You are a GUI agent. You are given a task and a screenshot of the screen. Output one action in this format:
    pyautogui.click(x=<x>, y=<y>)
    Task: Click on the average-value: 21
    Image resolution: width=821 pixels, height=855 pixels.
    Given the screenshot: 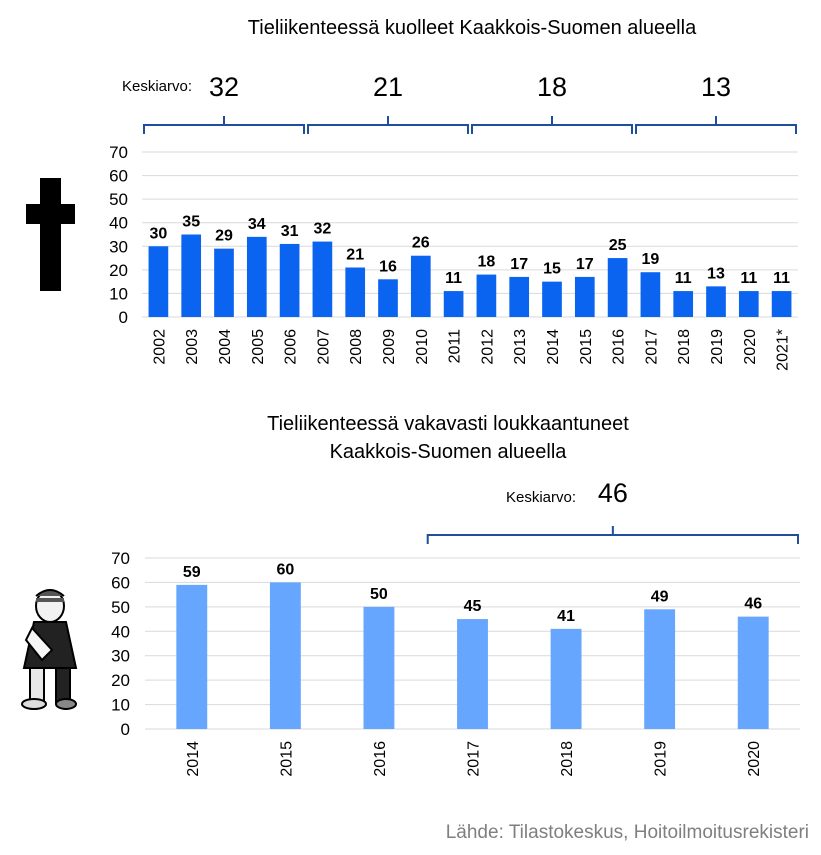 What is the action you would take?
    pyautogui.click(x=388, y=87)
    